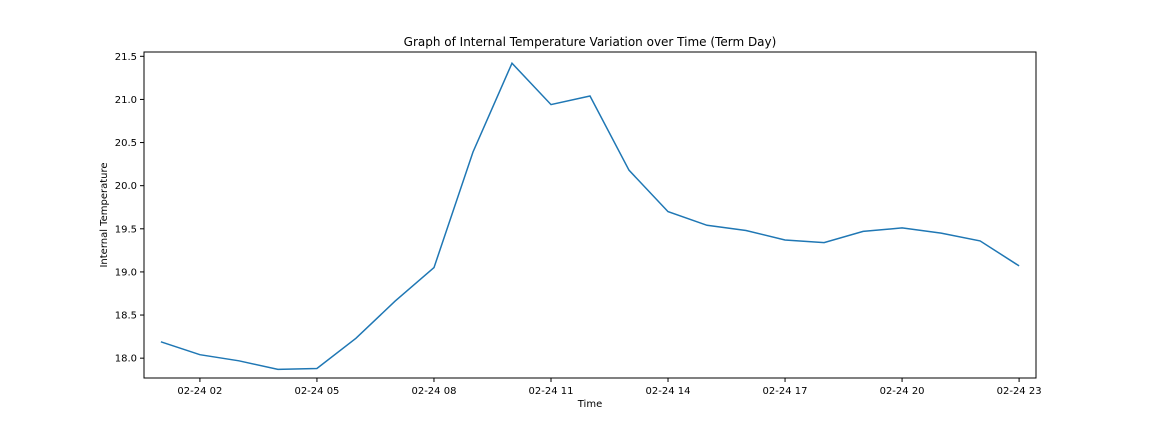 The width and height of the screenshot is (1152, 432). What do you see at coordinates (126, 100) in the screenshot?
I see `y-tick-label: 21.0` at bounding box center [126, 100].